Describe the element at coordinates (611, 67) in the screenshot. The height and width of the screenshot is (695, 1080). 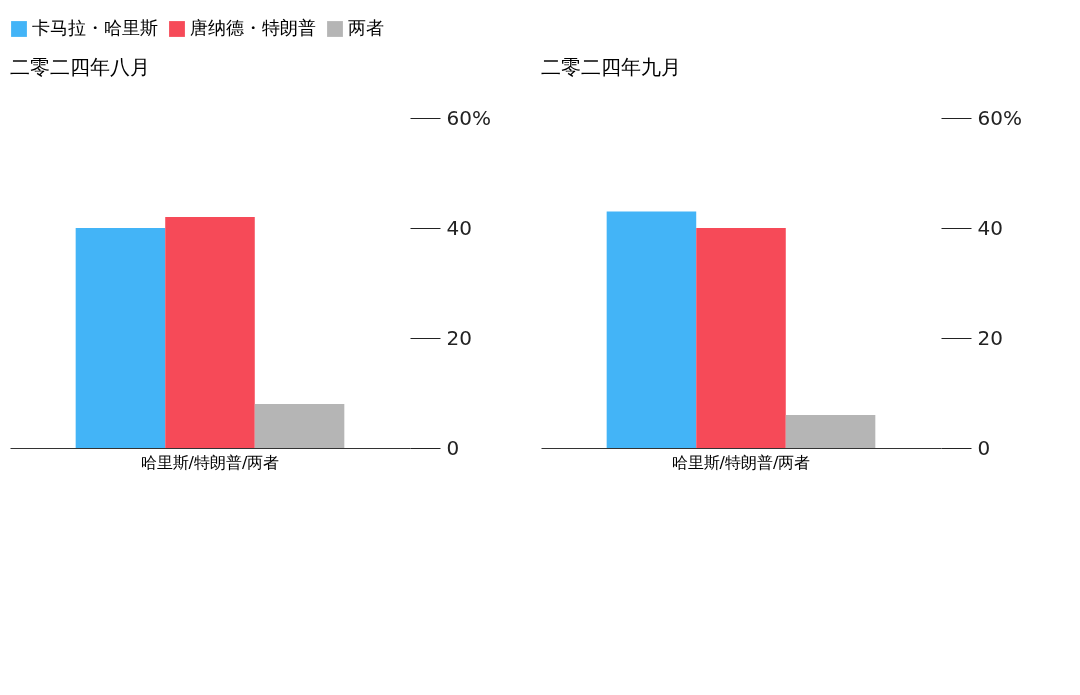
I see `chart-title: 二零二四年九月` at that location.